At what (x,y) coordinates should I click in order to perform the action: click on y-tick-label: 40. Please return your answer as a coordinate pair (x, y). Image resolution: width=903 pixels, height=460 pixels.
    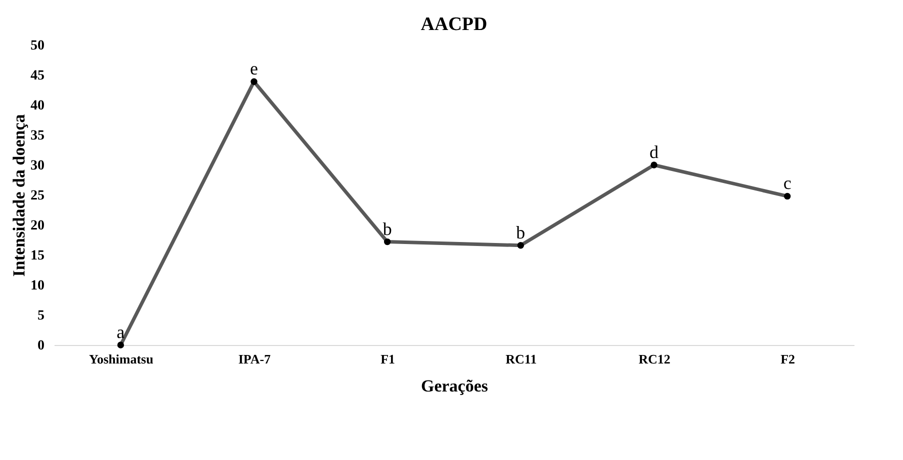
    Looking at the image, I should click on (37, 106).